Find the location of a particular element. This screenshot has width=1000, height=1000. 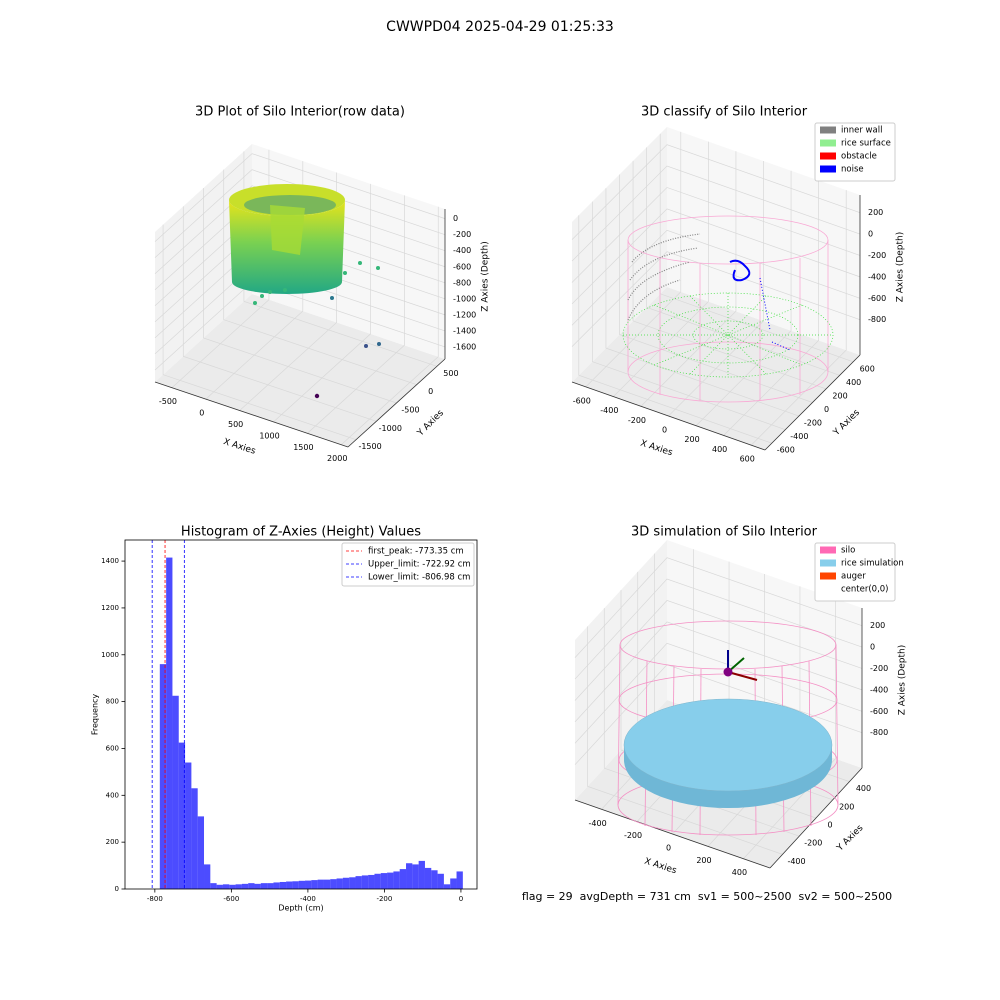

silo-simulation is located at coordinates (728, 728).